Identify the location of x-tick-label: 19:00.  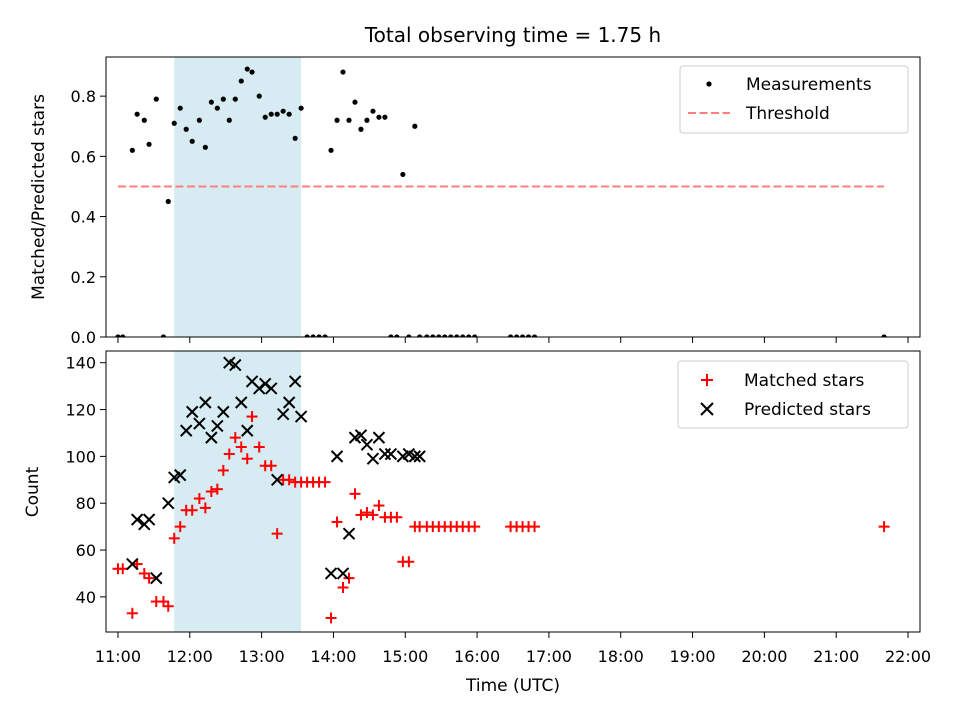
(693, 656).